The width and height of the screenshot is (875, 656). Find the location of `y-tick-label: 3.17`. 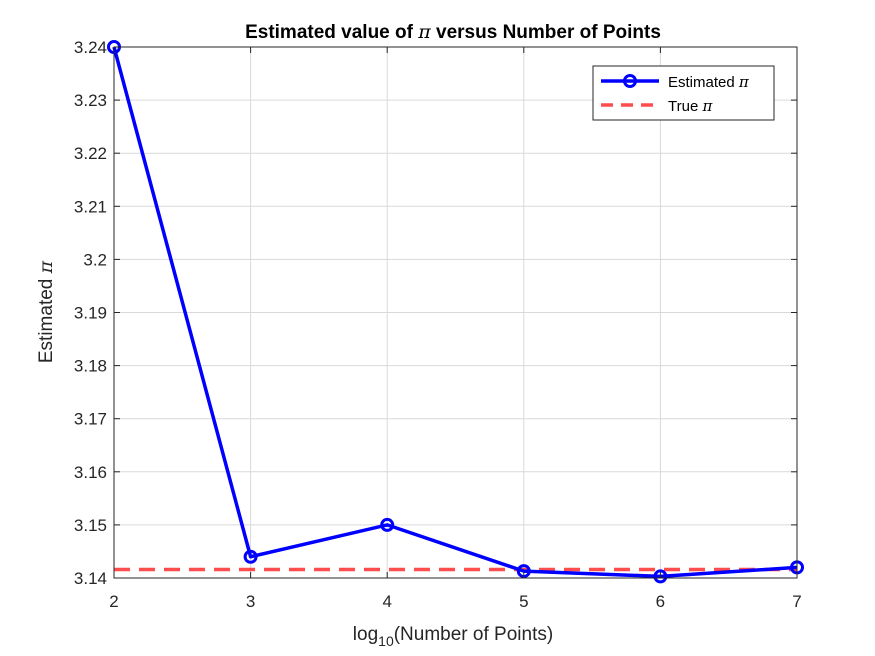

y-tick-label: 3.17 is located at coordinates (90, 419).